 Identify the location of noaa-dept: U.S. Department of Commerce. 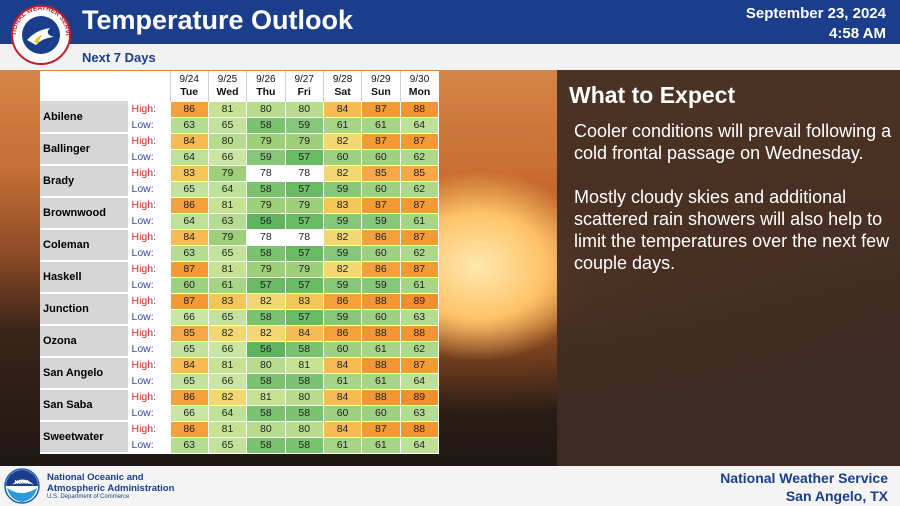
(88, 497).